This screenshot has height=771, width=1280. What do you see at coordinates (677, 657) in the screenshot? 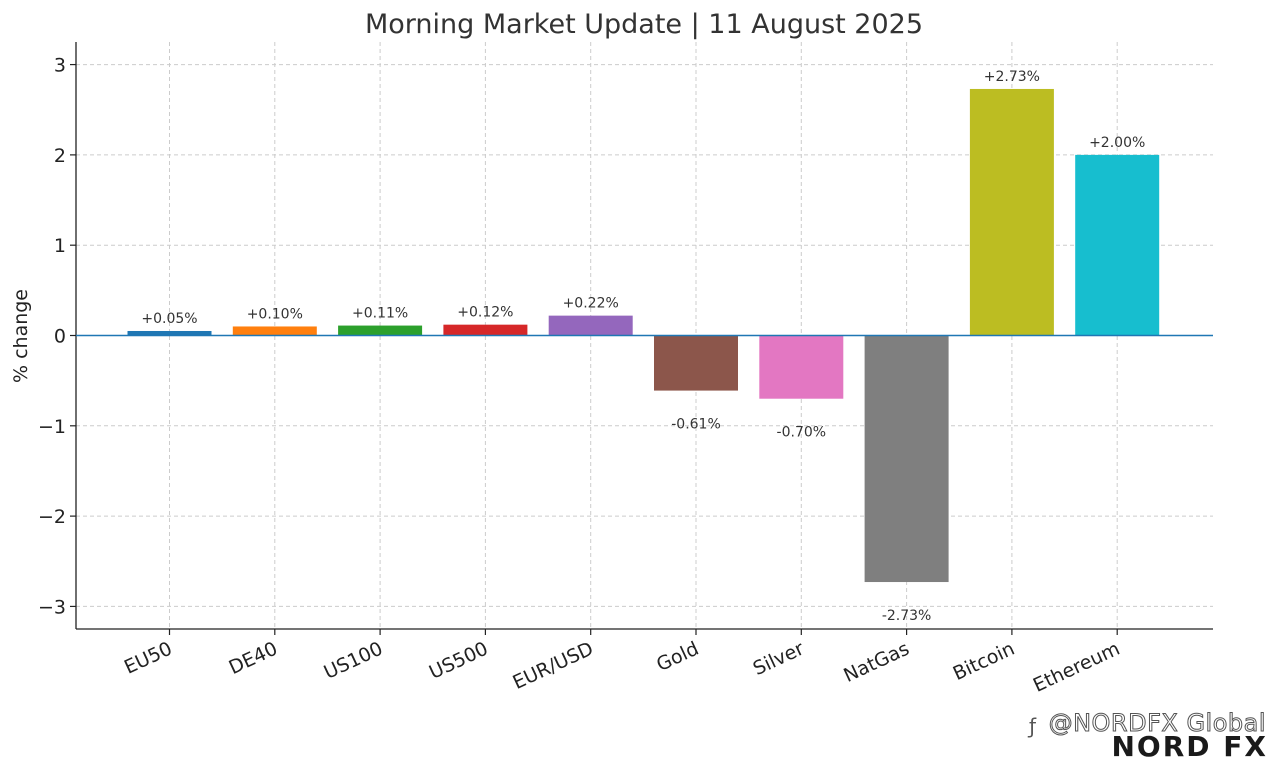
I see `x-tick-label: Gold` at bounding box center [677, 657].